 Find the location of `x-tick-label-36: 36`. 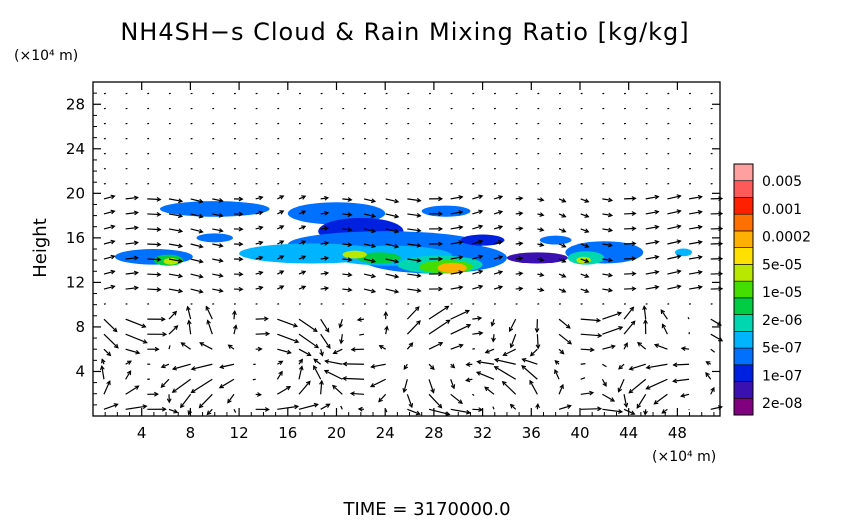

x-tick-label-36: 36 is located at coordinates (531, 433).